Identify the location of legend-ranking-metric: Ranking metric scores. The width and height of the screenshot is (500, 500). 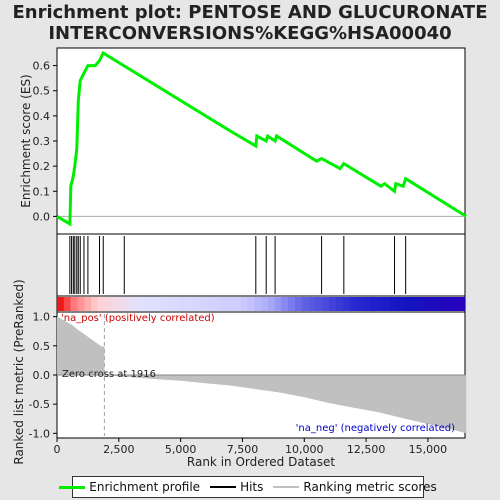
(355, 487).